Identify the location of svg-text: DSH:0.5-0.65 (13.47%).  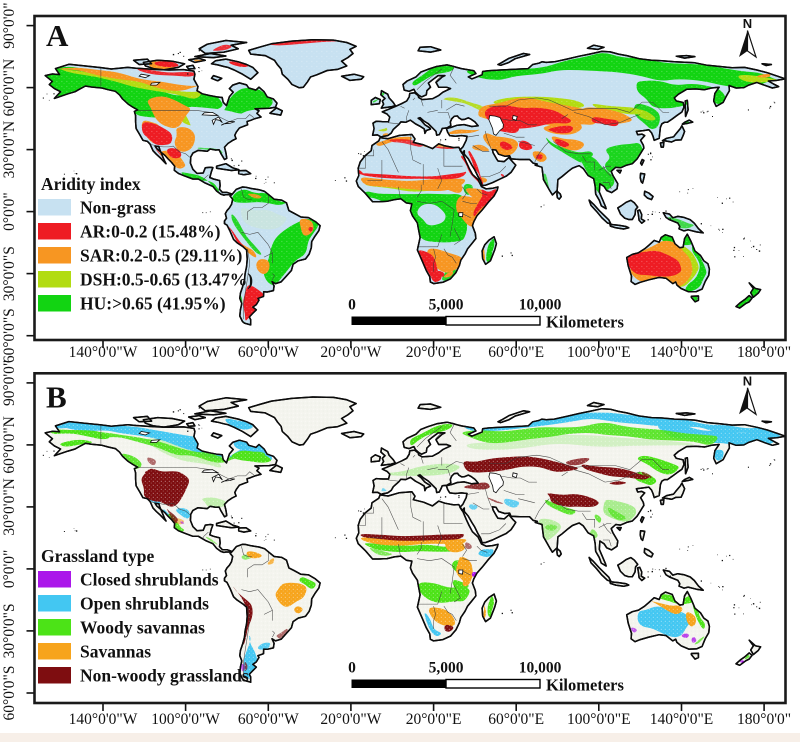
(166, 280).